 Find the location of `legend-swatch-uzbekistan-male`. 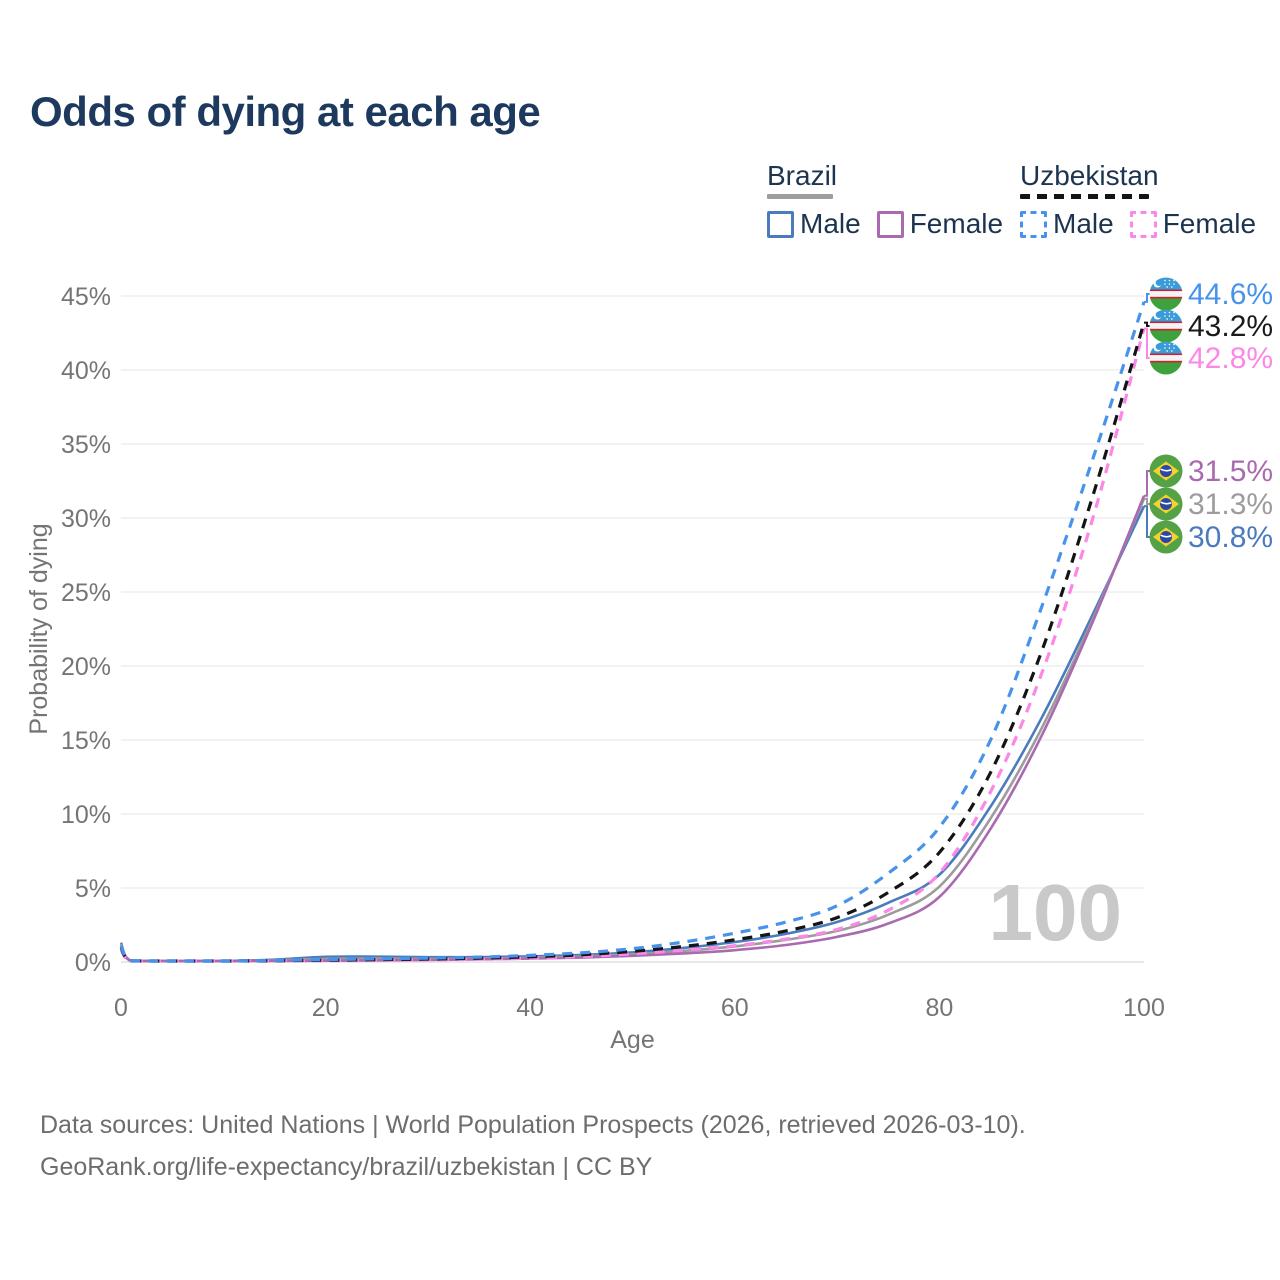

legend-swatch-uzbekistan-male is located at coordinates (1033, 224).